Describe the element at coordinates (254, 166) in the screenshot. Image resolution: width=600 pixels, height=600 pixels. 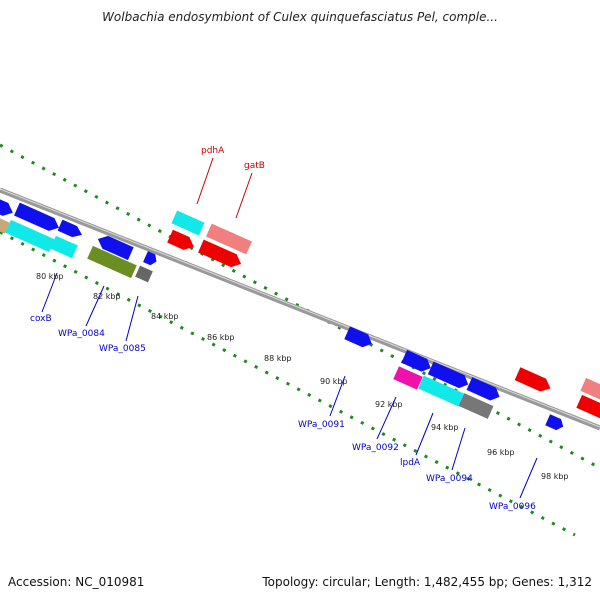
I see `gene-label-gatB: gatB` at that location.